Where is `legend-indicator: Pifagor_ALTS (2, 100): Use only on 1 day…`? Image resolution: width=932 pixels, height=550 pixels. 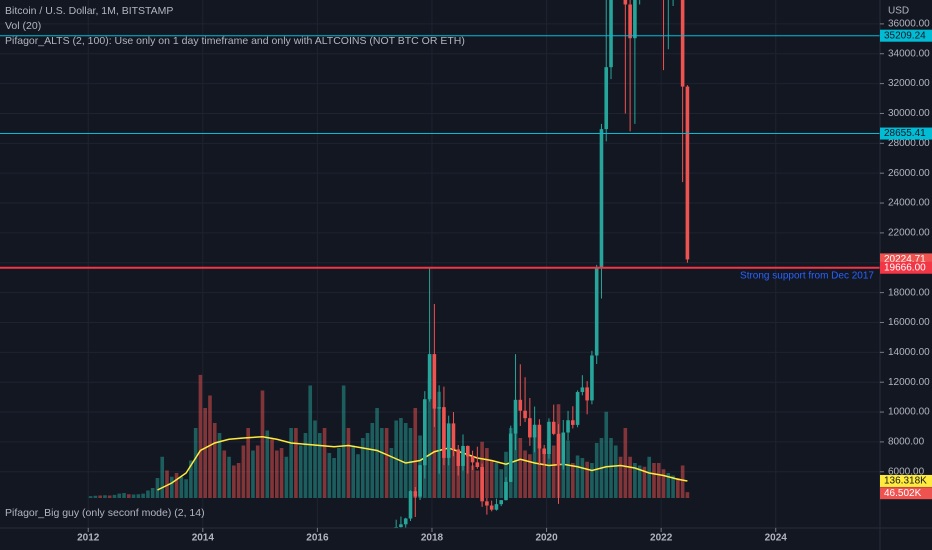
legend-indicator: Pifagor_ALTS (2, 100): Use only on 1 day… is located at coordinates (235, 41).